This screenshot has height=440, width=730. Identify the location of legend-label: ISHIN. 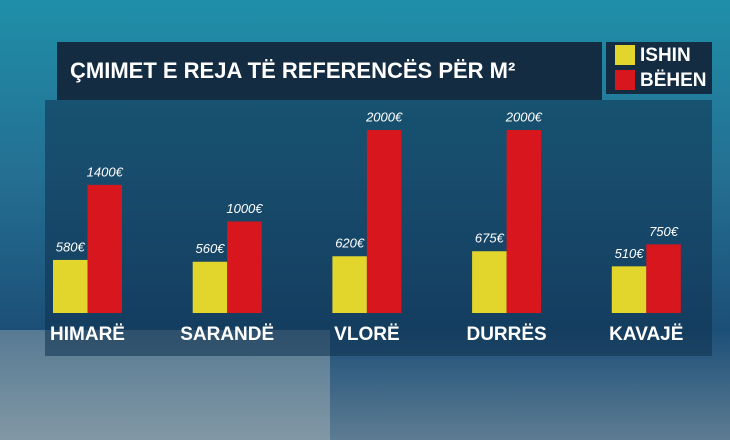
(665, 55).